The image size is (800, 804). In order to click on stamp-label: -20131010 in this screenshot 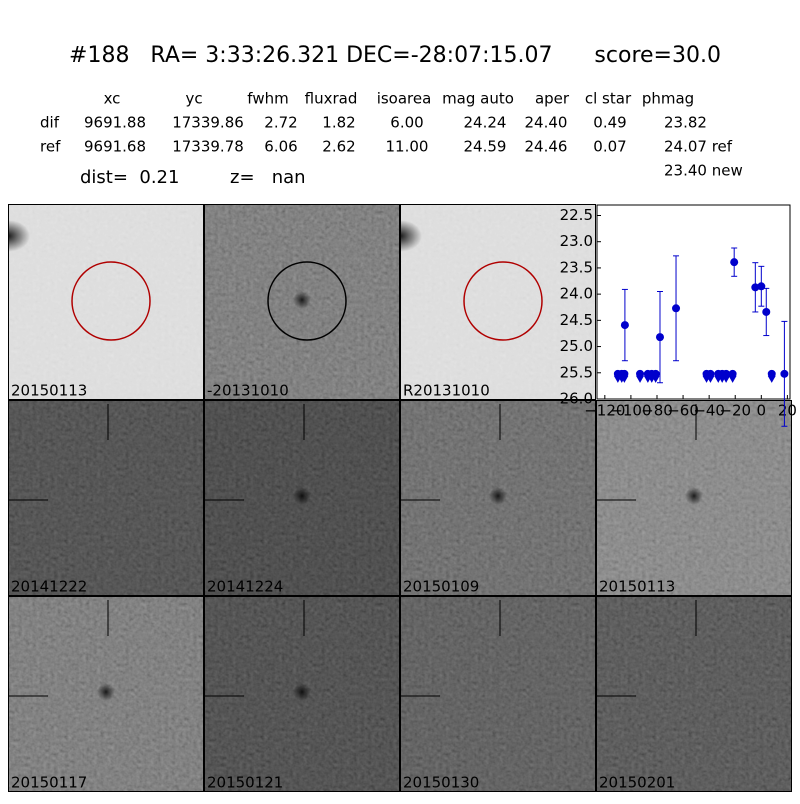, I will do `click(248, 391)`.